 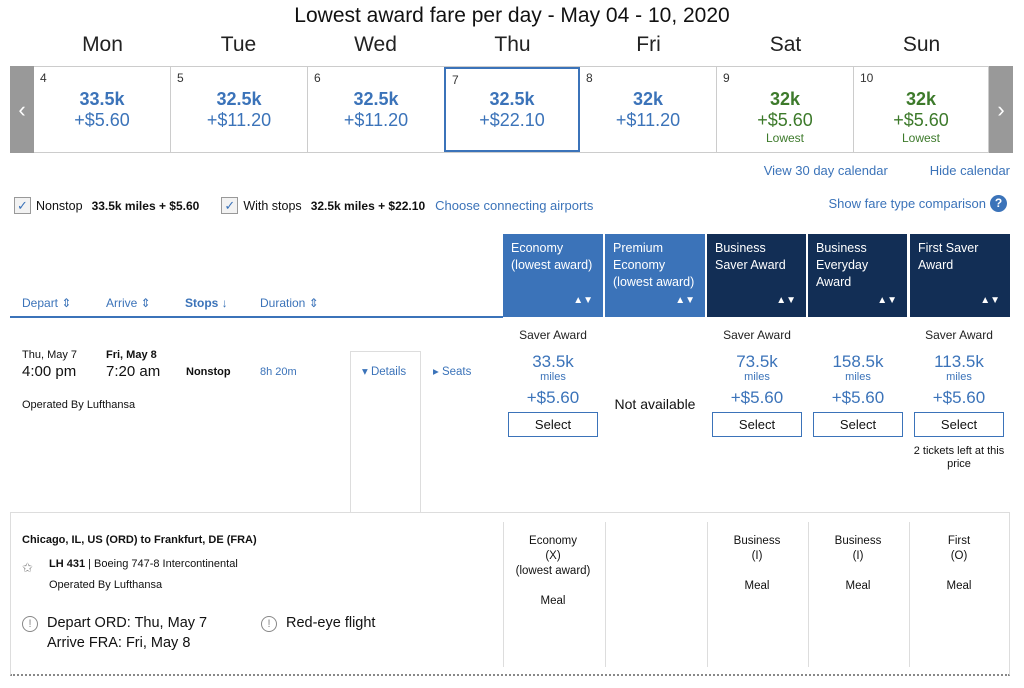 I want to click on day-number: 5, so click(x=180, y=78).